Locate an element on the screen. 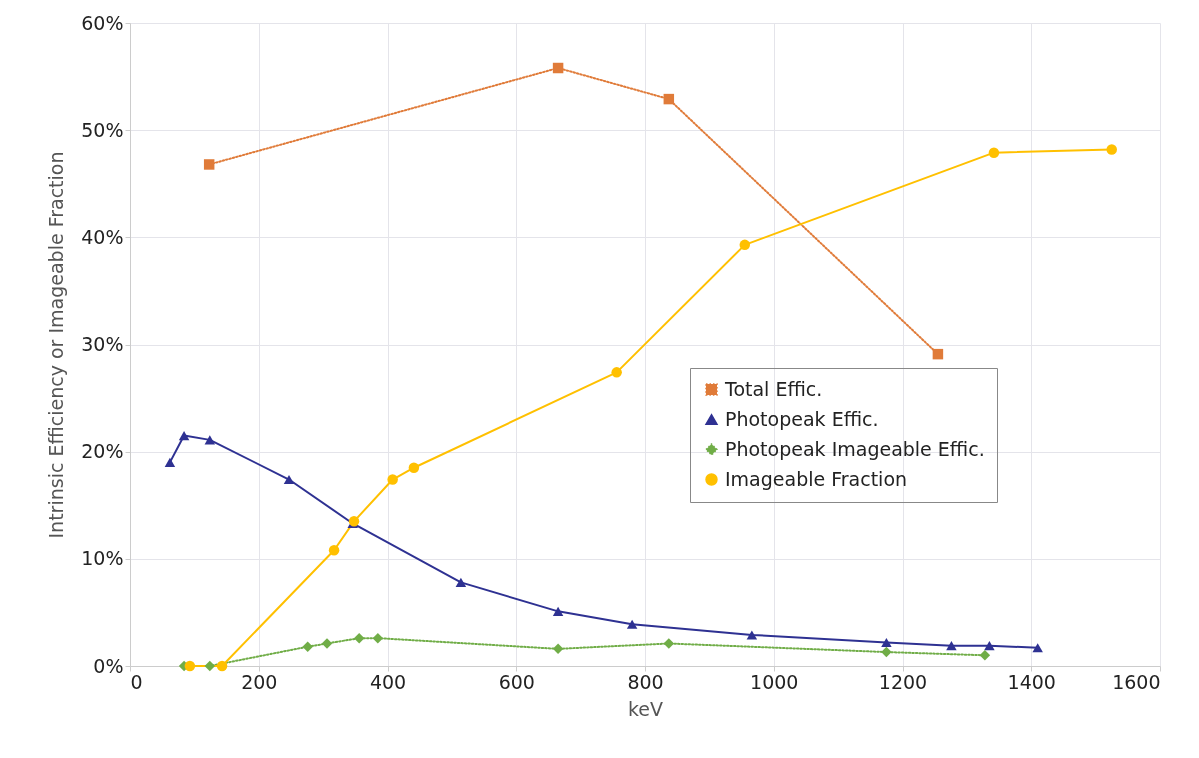 The height and width of the screenshot is (758, 1199). y-tick-label: 10% is located at coordinates (102, 558).